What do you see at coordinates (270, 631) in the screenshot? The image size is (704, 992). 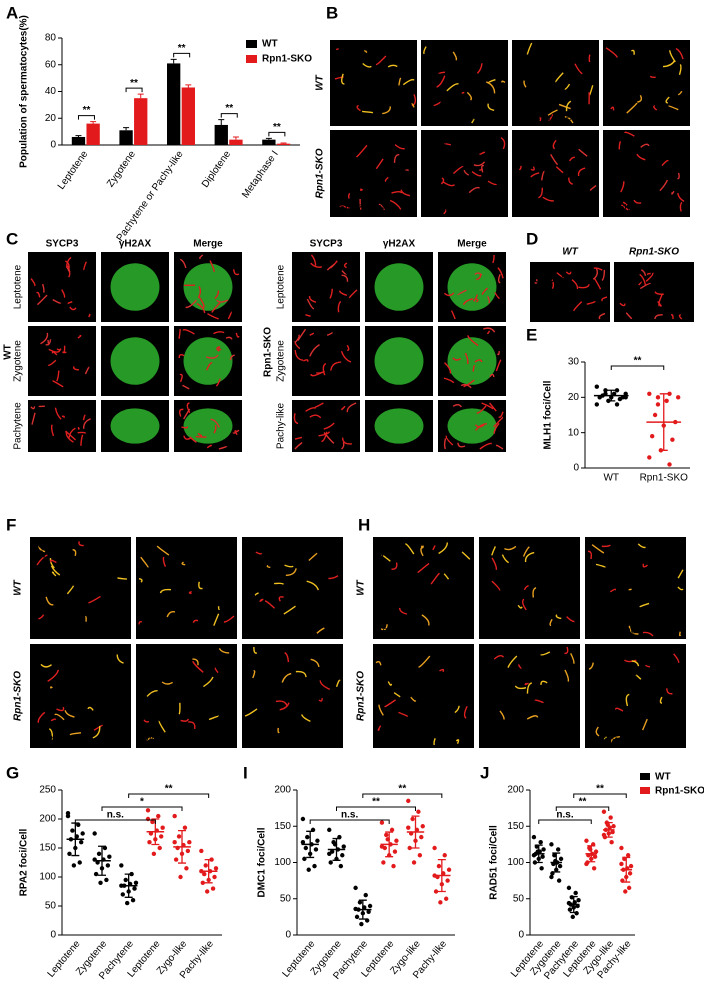 I see `caption: Pachytene` at bounding box center [270, 631].